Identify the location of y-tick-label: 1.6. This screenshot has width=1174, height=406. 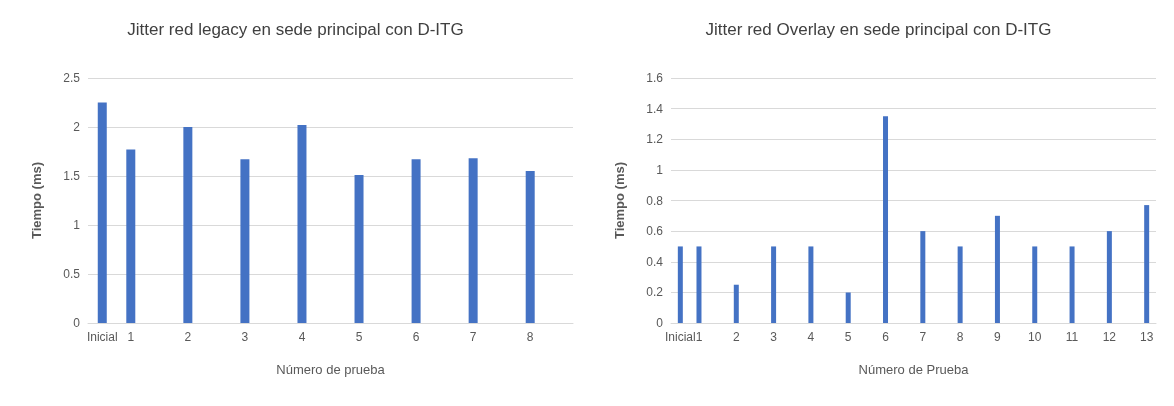
(655, 78).